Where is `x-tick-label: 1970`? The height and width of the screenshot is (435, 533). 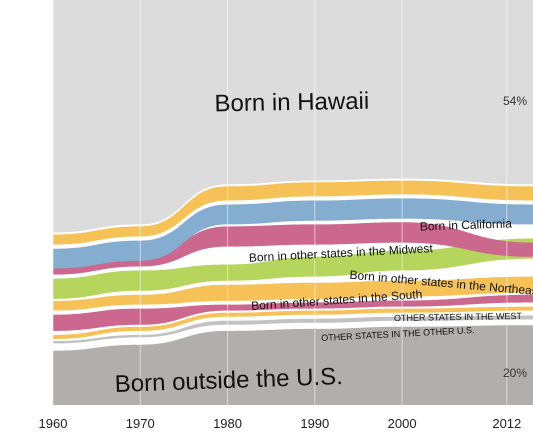 x-tick-label: 1970 is located at coordinates (140, 423).